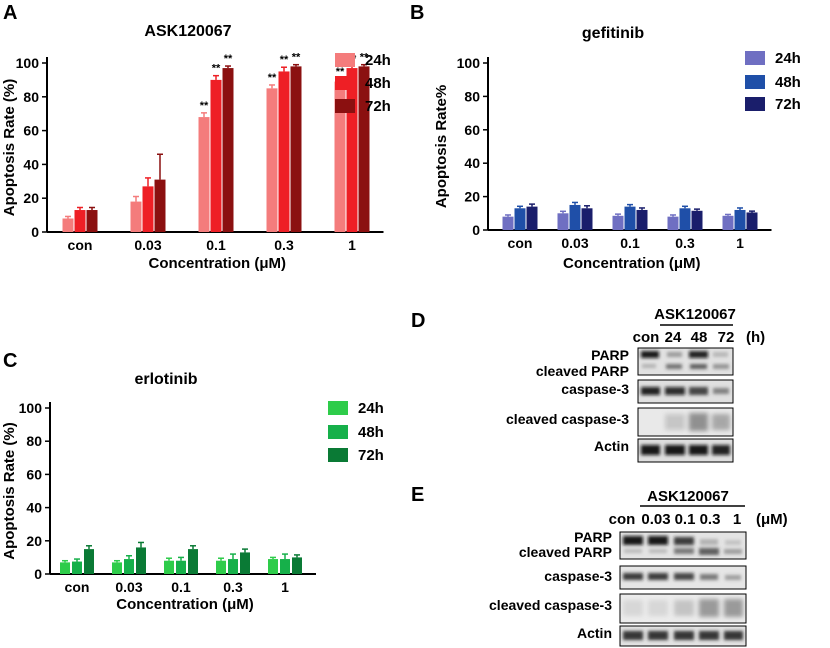 This screenshot has width=830, height=648. I want to click on blot-e-lane-003: 0.03, so click(655, 519).